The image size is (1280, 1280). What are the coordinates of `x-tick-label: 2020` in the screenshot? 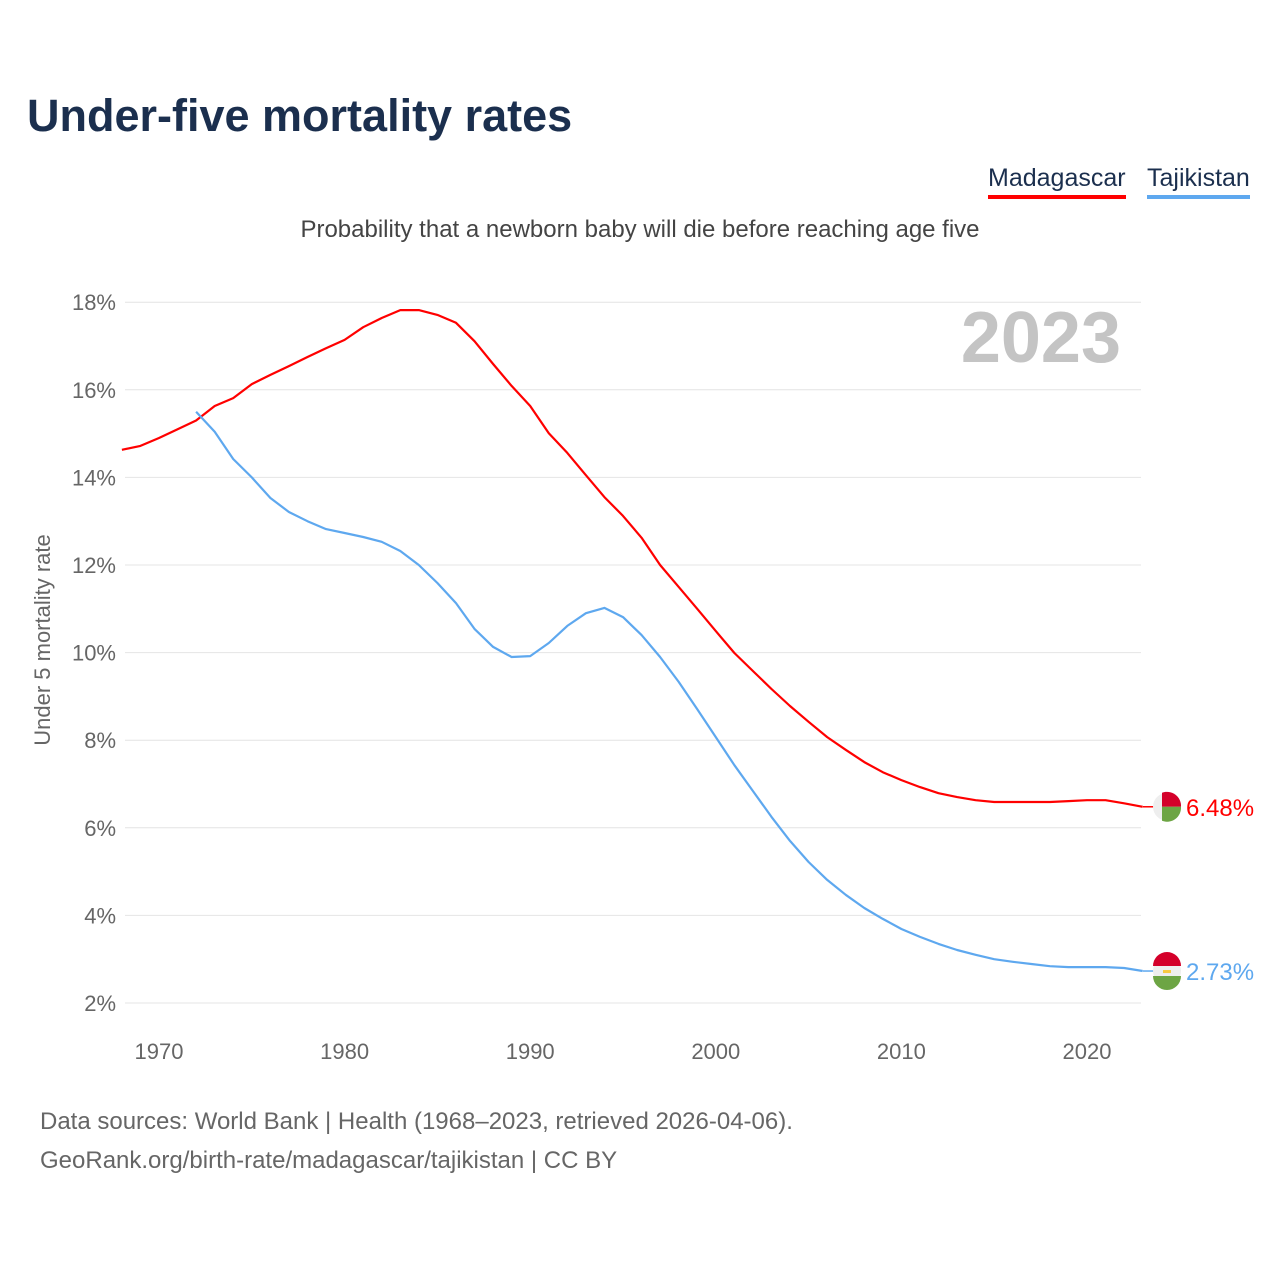 It's located at (1087, 1051).